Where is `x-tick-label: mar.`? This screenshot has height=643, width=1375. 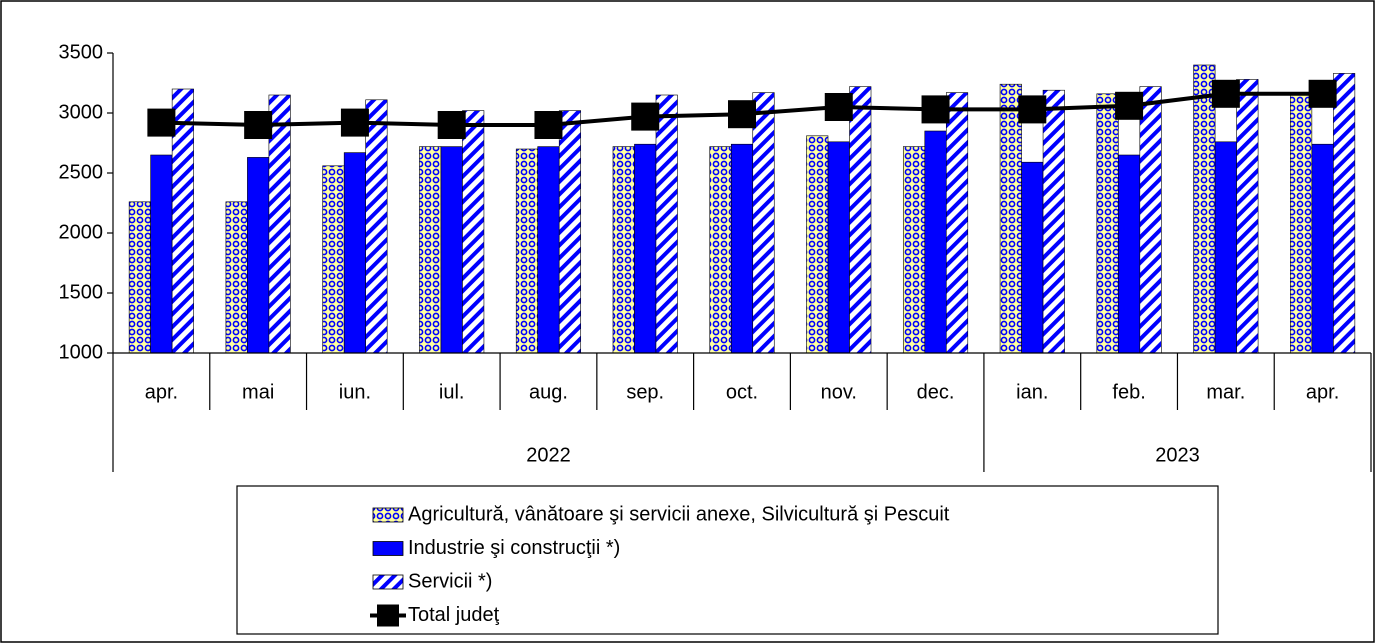 x-tick-label: mar. is located at coordinates (1225, 392).